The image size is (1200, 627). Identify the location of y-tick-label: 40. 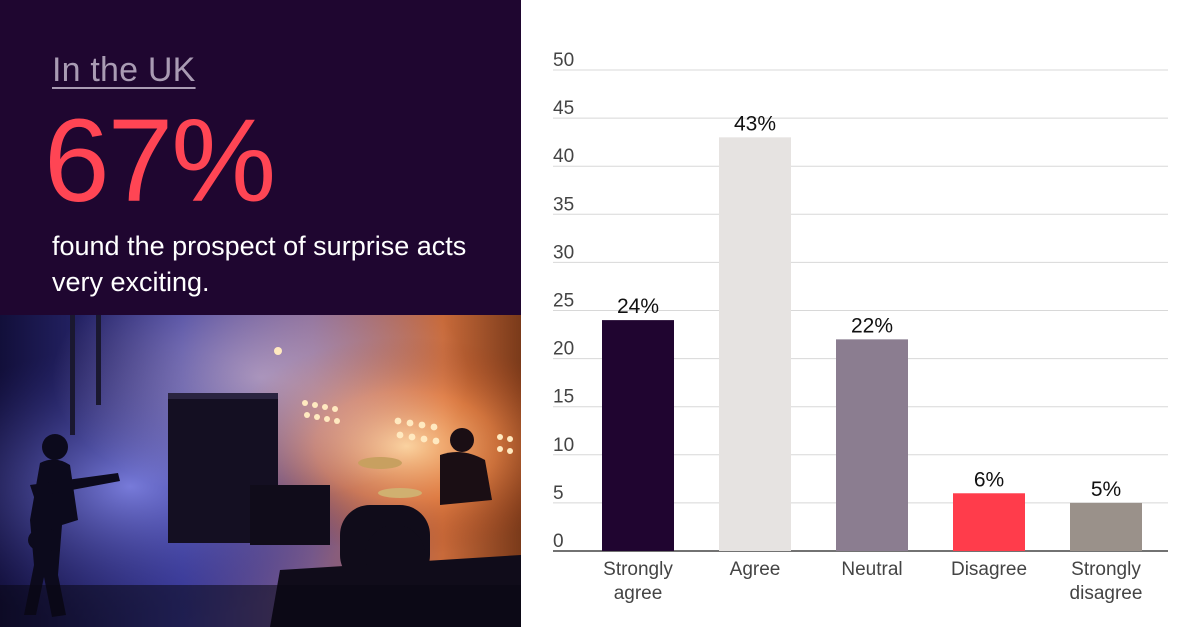
(563, 156).